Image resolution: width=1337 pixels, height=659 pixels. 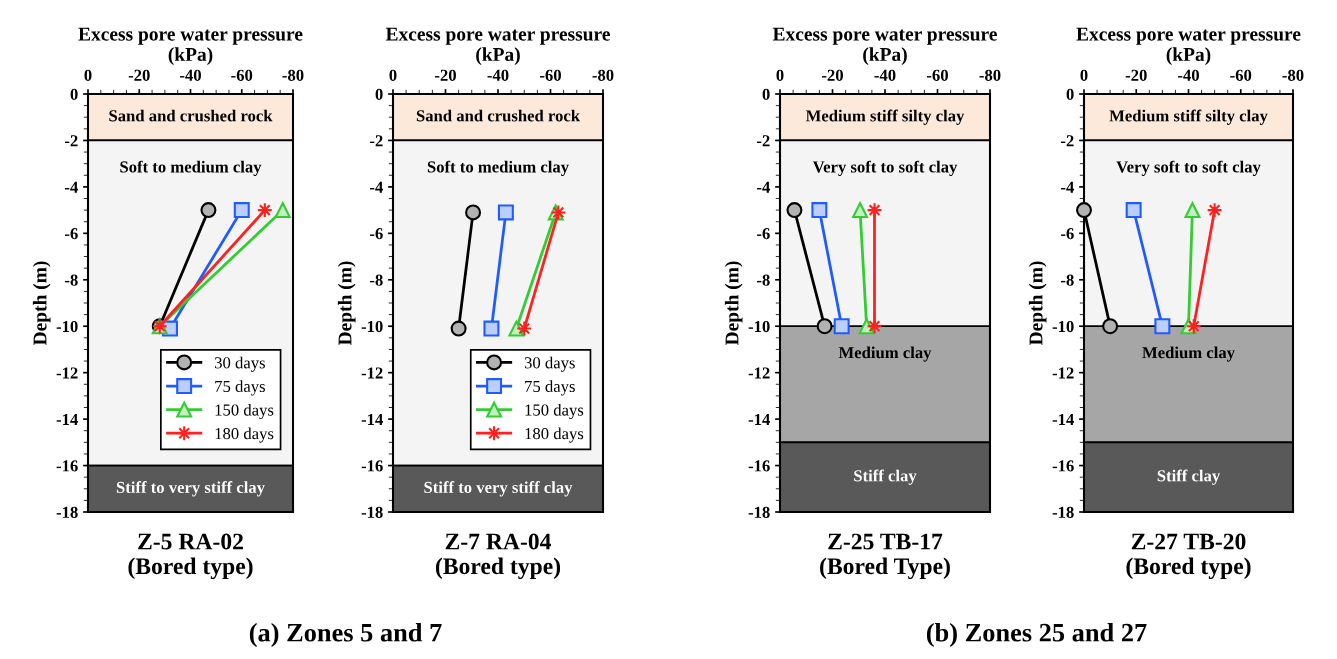 What do you see at coordinates (498, 556) in the screenshot?
I see `text: Z-7 RA-04 (Bored type)` at bounding box center [498, 556].